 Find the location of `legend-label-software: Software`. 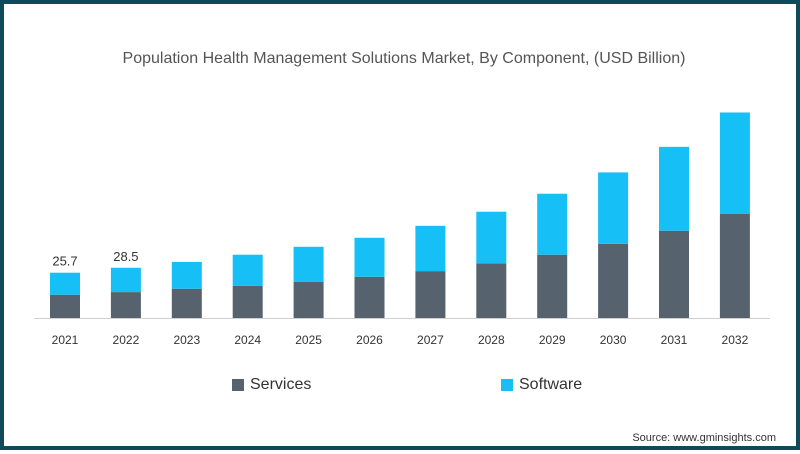

legend-label-software: Software is located at coordinates (551, 384).